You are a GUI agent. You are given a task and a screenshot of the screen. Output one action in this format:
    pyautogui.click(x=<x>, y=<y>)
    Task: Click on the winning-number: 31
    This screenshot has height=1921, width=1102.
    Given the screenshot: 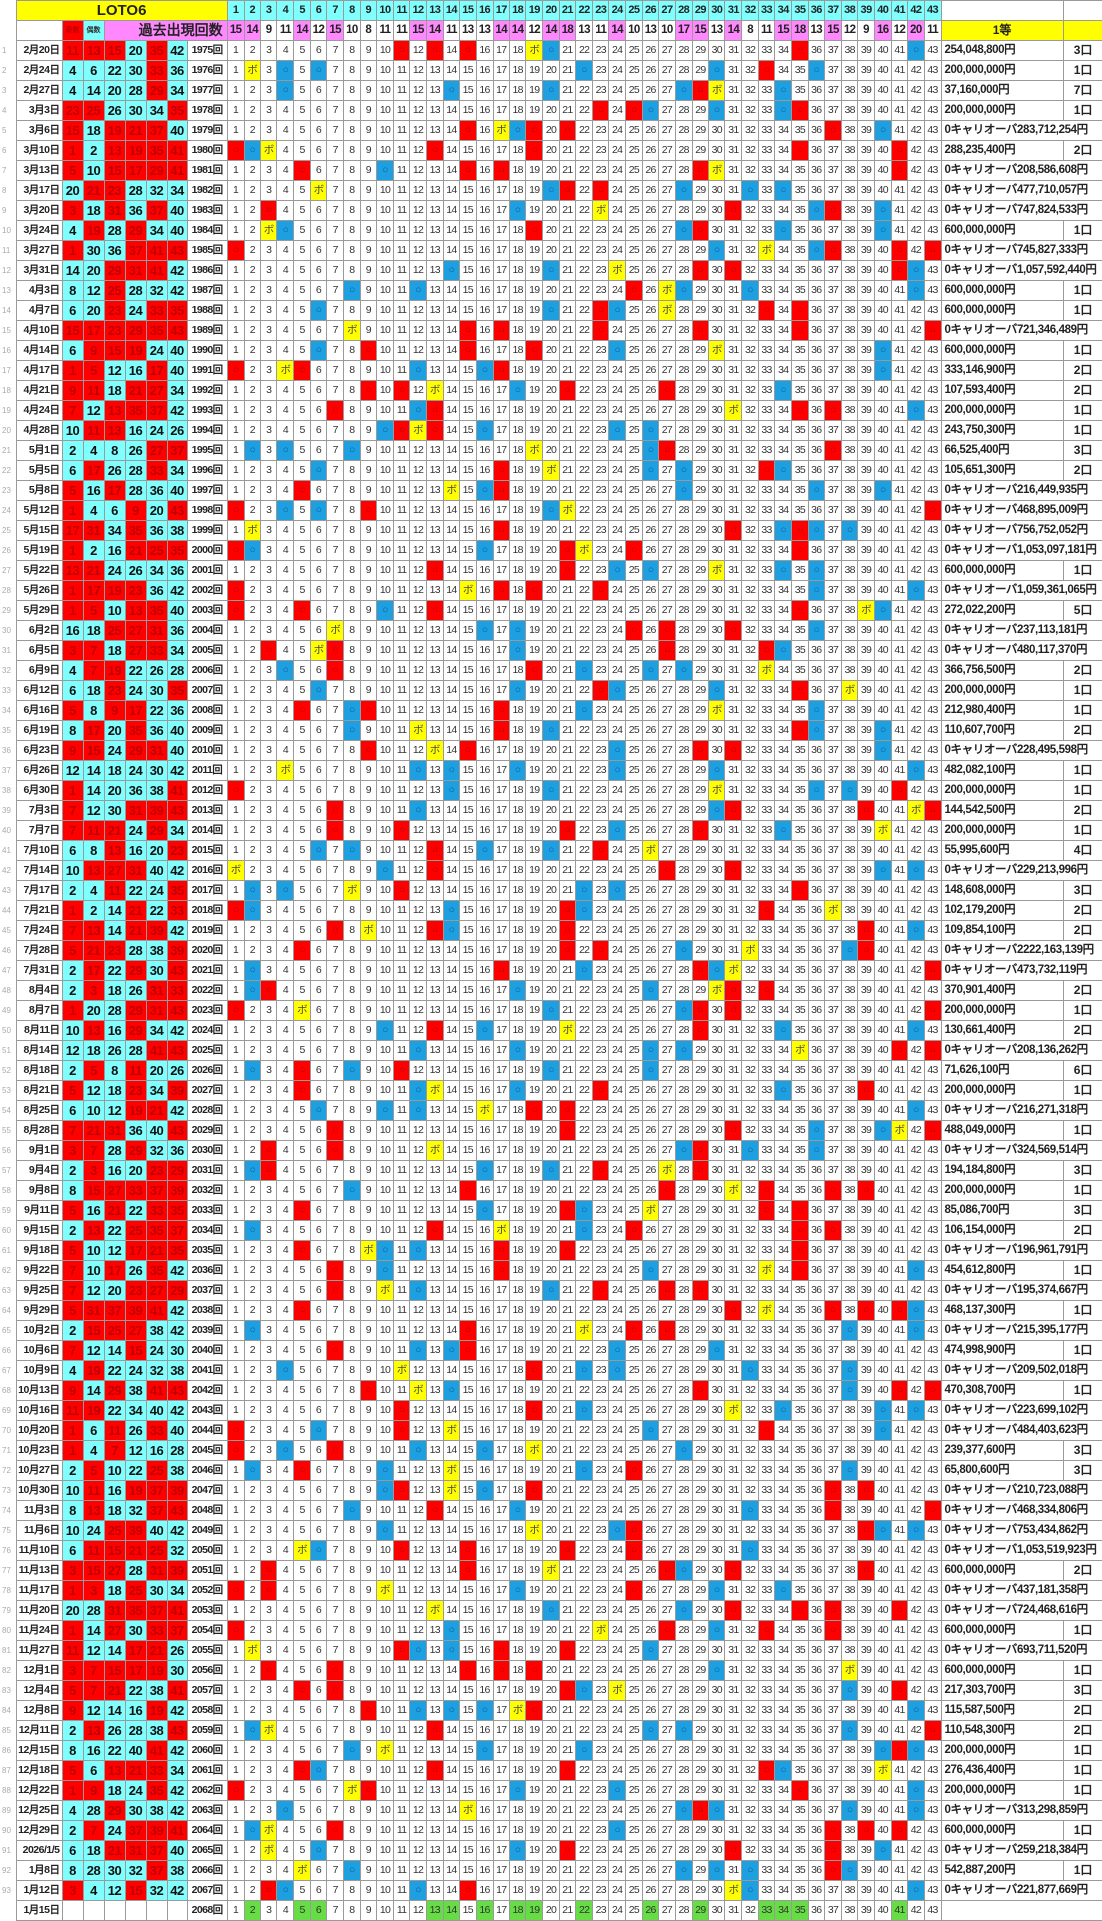 What is the action you would take?
    pyautogui.click(x=156, y=990)
    